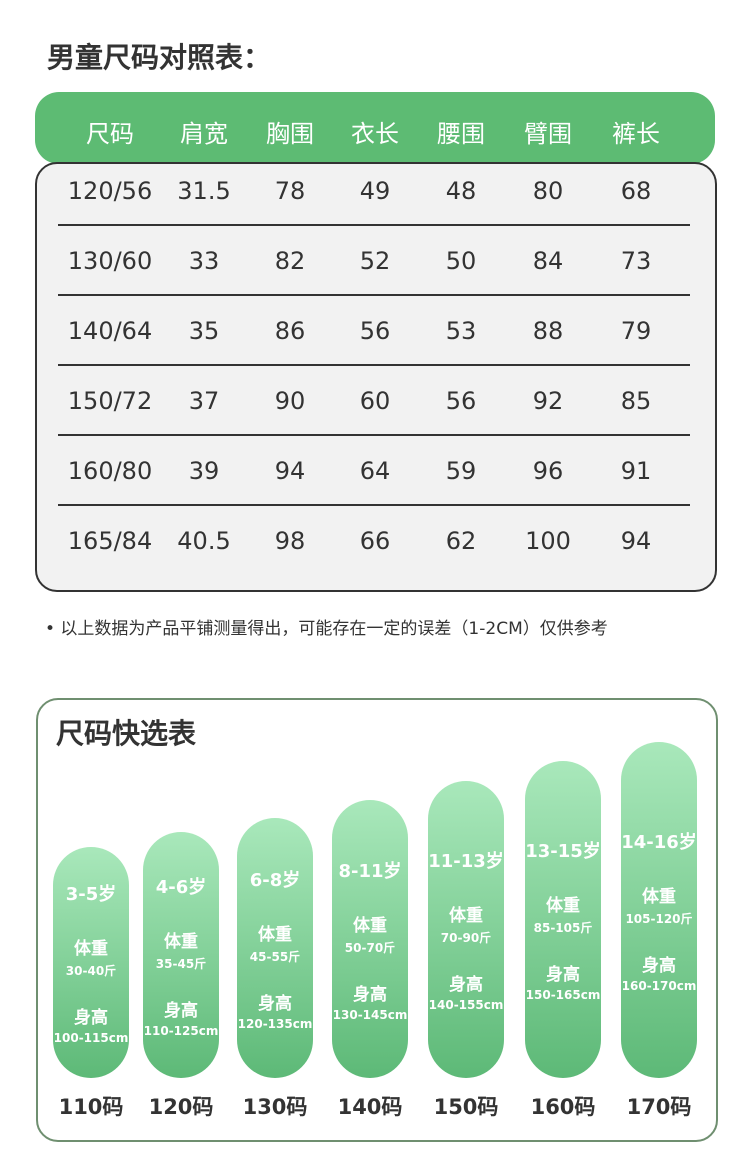 The width and height of the screenshot is (750, 1172). I want to click on table-cell: 130/60, so click(110, 261).